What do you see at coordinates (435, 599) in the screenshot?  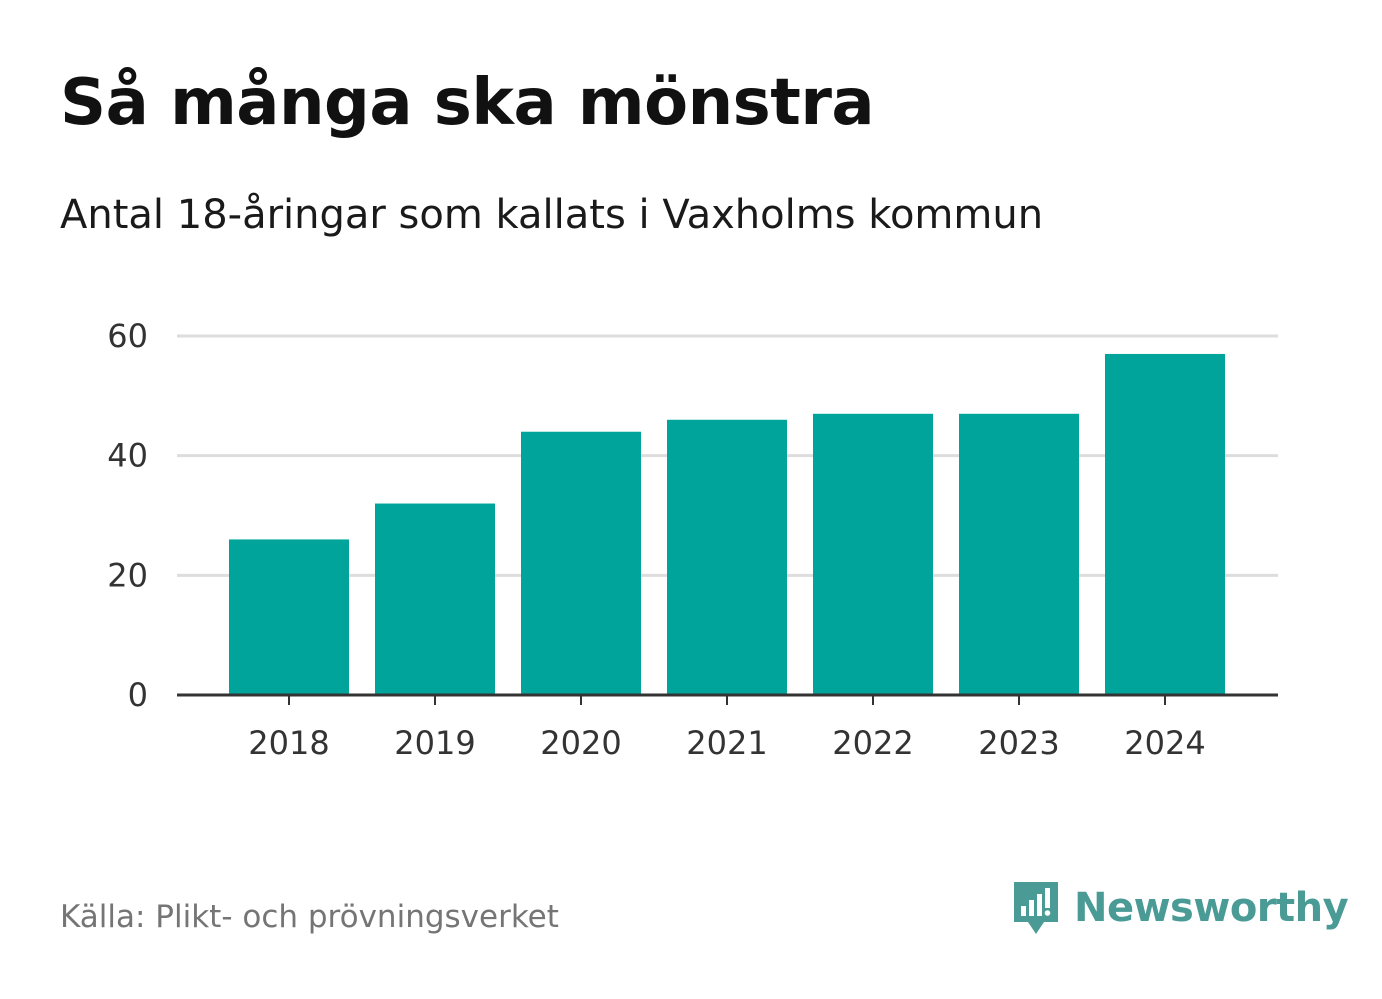 I see `bar-2019` at bounding box center [435, 599].